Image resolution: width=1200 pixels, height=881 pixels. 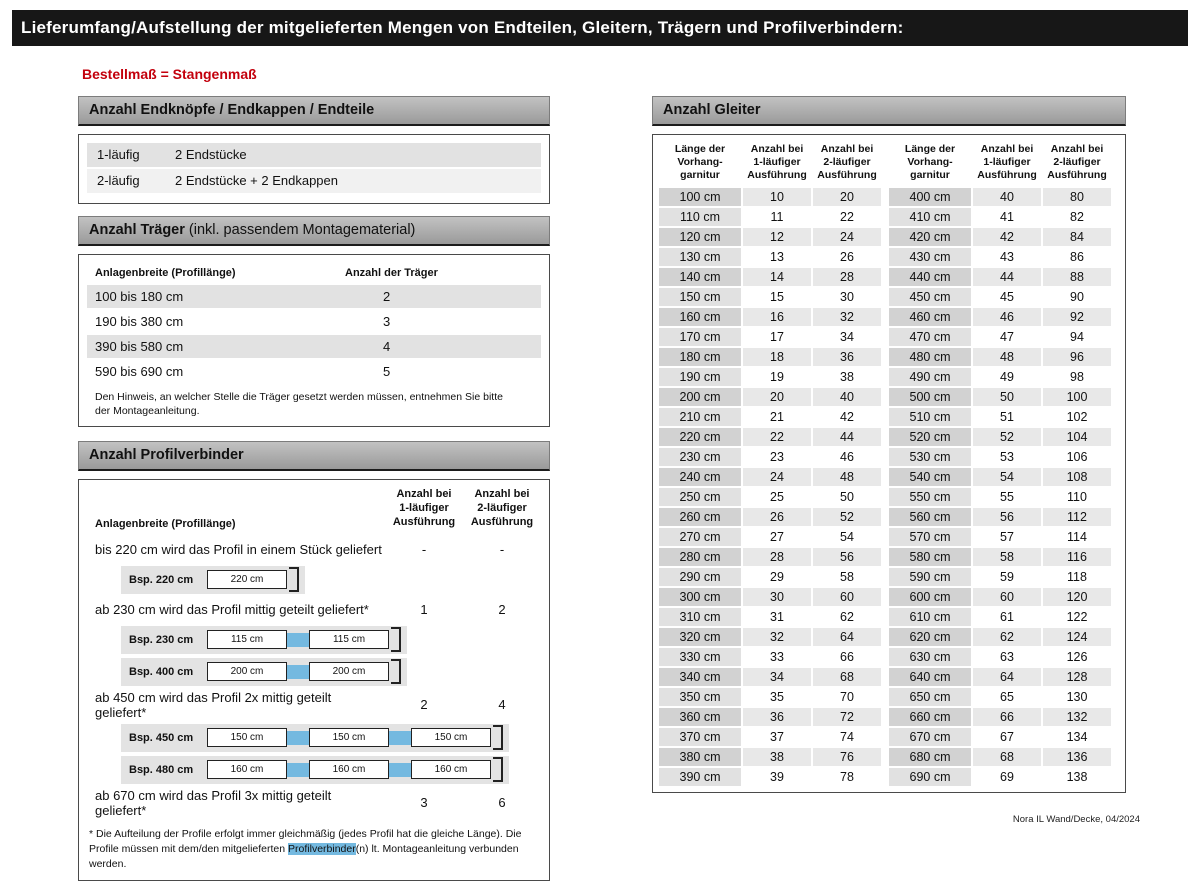 I want to click on length-cell: 690 cm, so click(x=930, y=777).